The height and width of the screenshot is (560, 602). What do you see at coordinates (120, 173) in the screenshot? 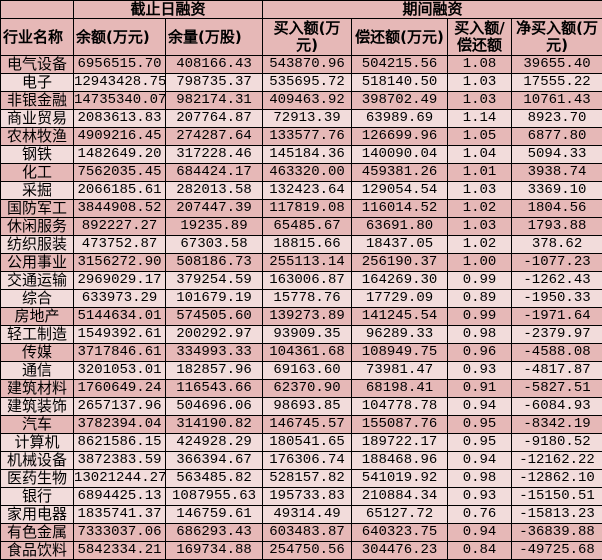
I see `cell-balance: 7562035.45` at bounding box center [120, 173].